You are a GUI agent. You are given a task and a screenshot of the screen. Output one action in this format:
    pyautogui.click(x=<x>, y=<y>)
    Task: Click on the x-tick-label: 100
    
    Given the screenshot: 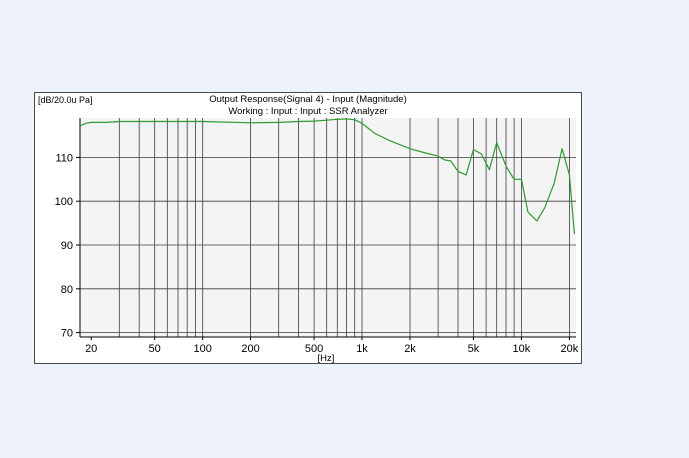 What is the action you would take?
    pyautogui.click(x=203, y=349)
    